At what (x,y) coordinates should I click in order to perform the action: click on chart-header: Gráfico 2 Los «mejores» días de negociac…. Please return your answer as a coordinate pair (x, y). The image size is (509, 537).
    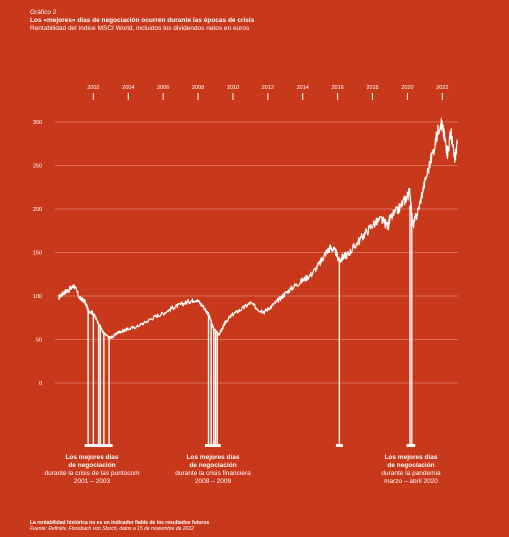
    Looking at the image, I should click on (142, 21).